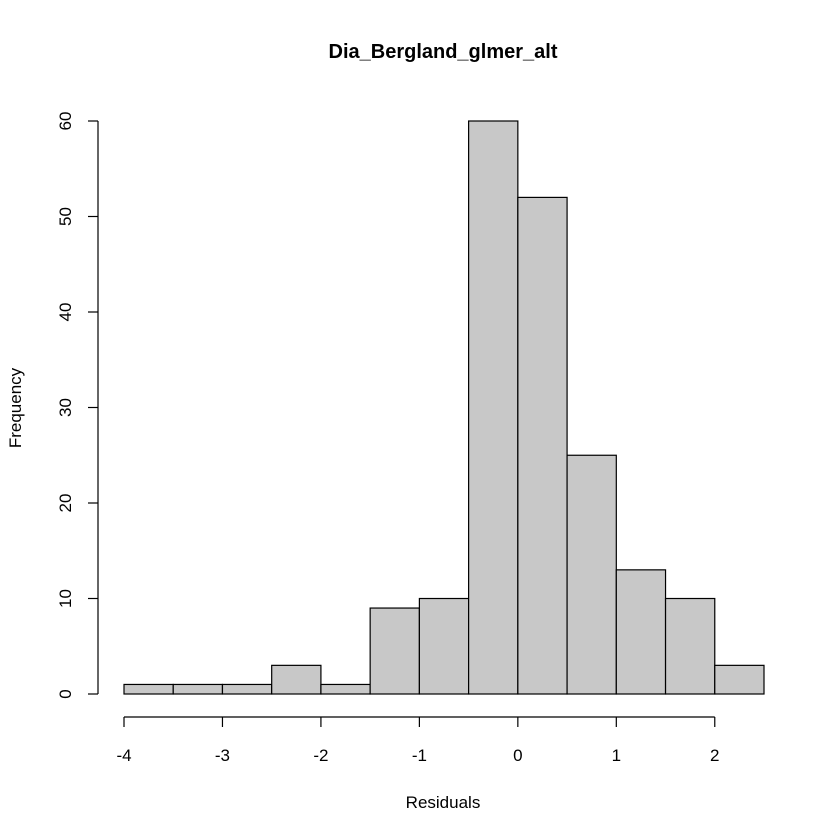 The height and width of the screenshot is (840, 840). What do you see at coordinates (517, 755) in the screenshot?
I see `x-tick-label: 0` at bounding box center [517, 755].